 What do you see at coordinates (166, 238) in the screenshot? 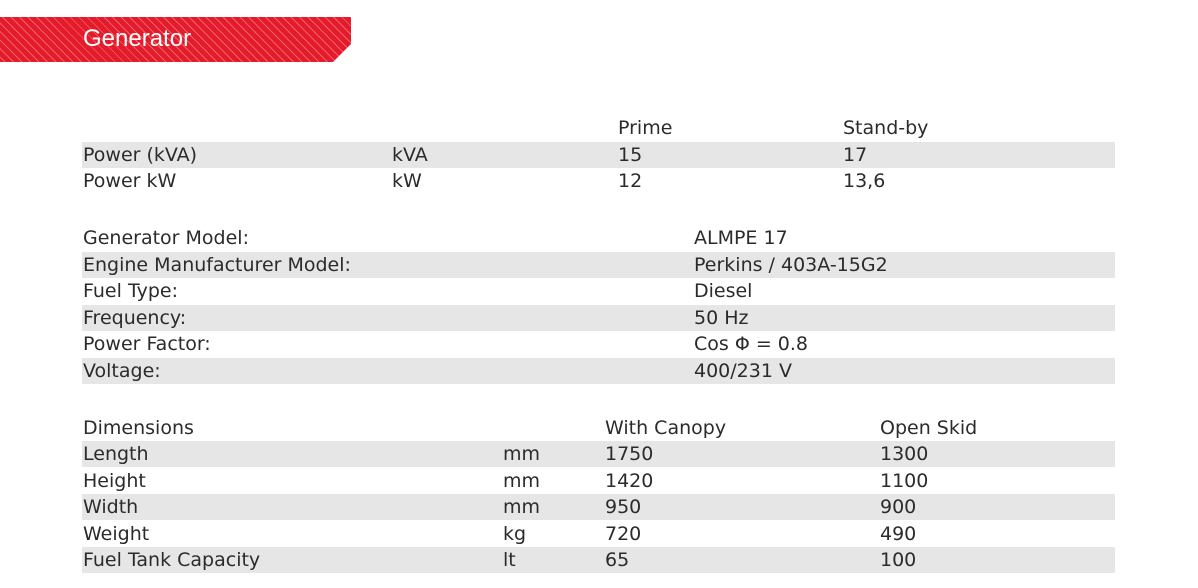
I see `row-label: Generator Model:` at bounding box center [166, 238].